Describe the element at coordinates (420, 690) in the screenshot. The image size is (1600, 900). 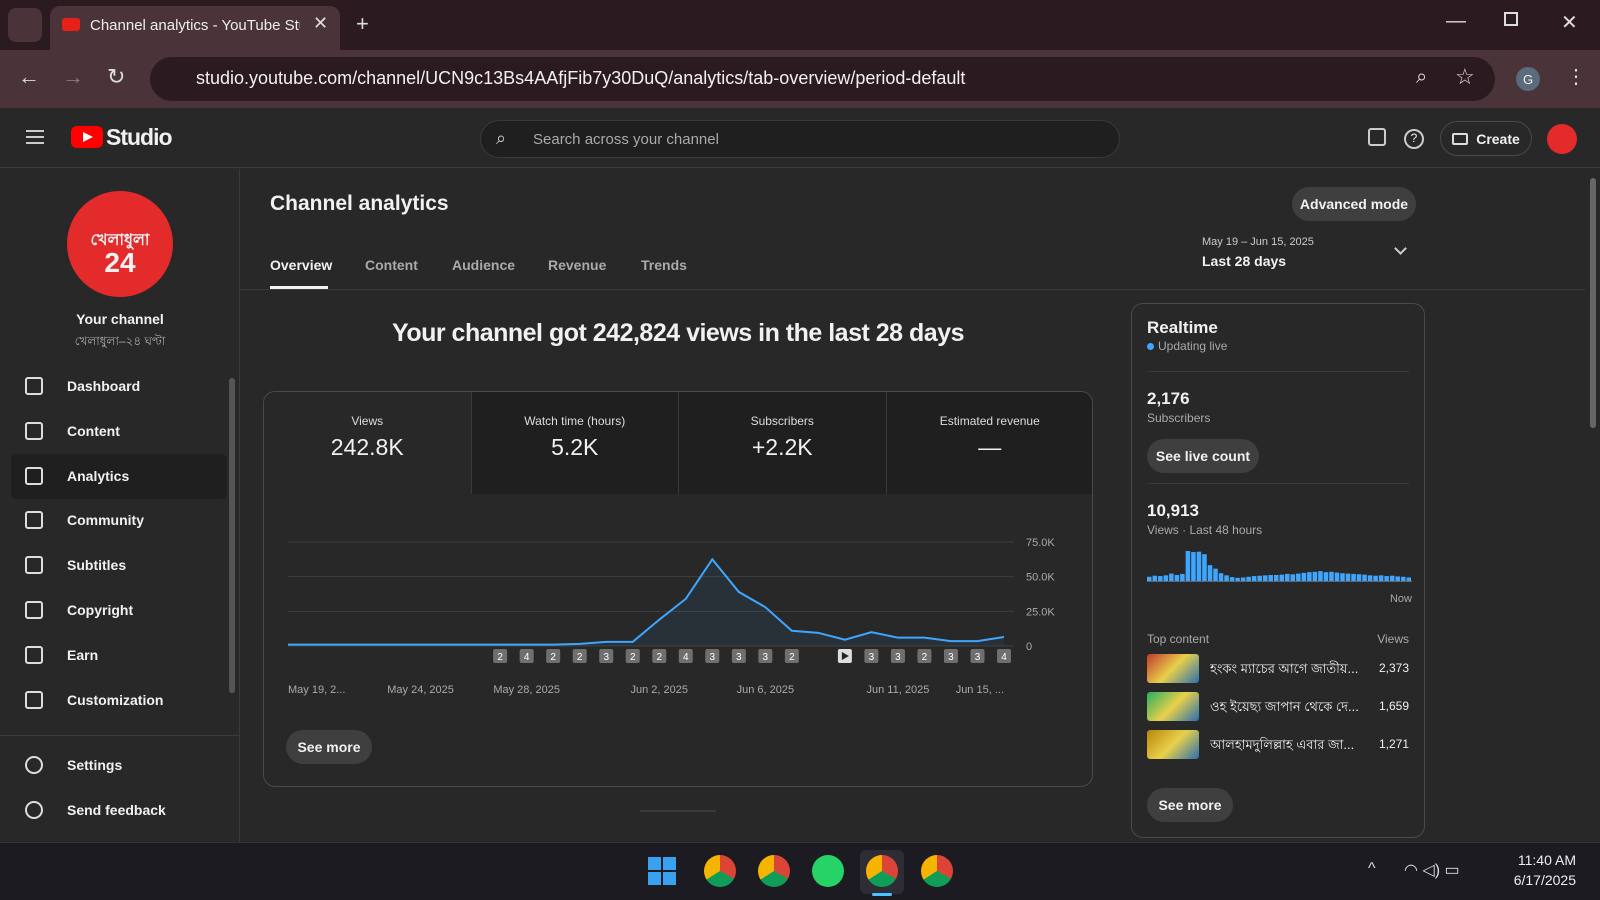
I see `x-tick-label: May 24, 2025` at that location.